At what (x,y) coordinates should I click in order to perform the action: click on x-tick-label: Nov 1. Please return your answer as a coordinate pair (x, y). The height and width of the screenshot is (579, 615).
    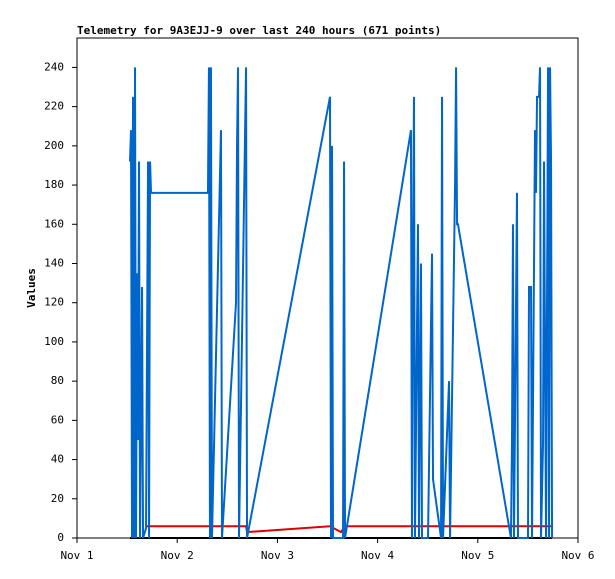
    Looking at the image, I should click on (76, 555).